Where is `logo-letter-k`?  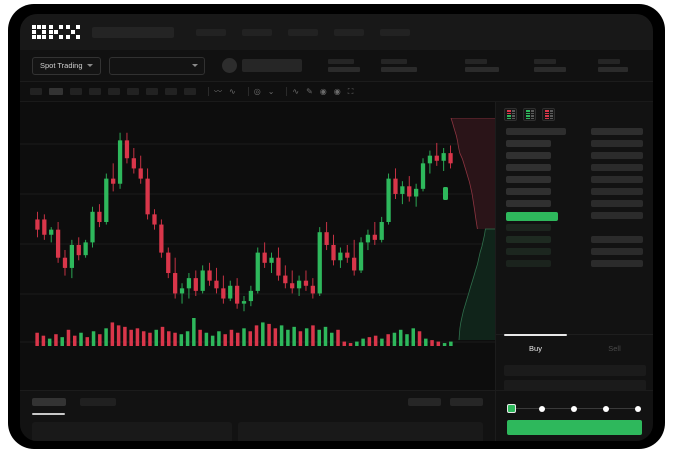
logo-letter-k is located at coordinates (56, 32).